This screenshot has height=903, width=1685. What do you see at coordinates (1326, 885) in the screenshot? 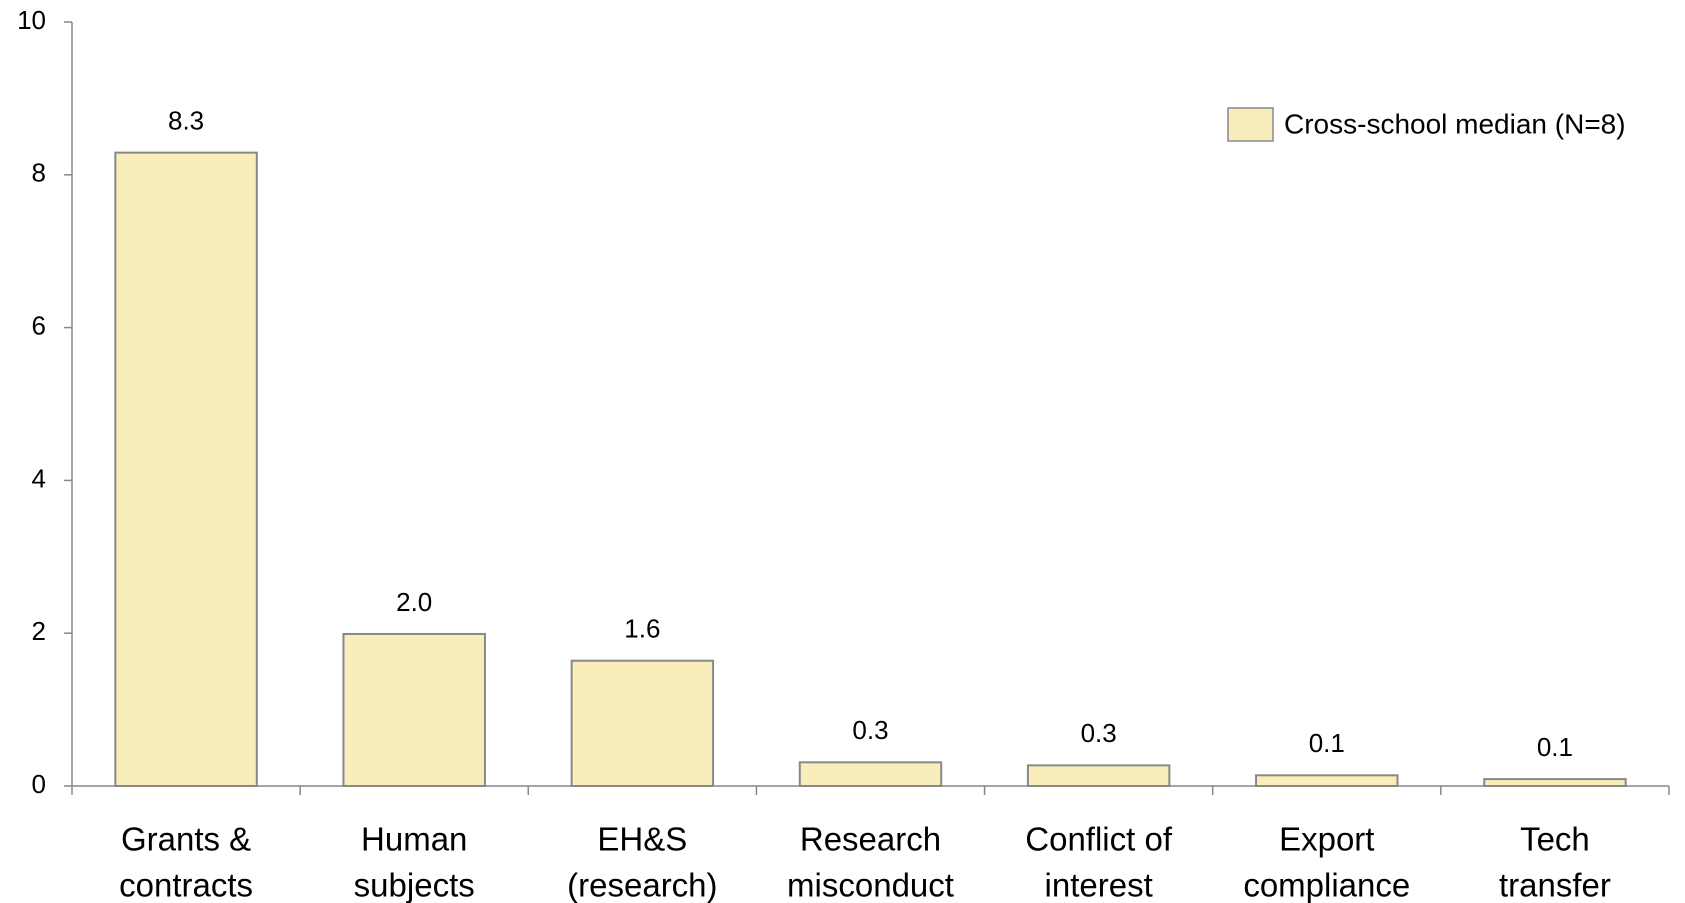
I see `x-tick-label: compliance` at bounding box center [1326, 885].